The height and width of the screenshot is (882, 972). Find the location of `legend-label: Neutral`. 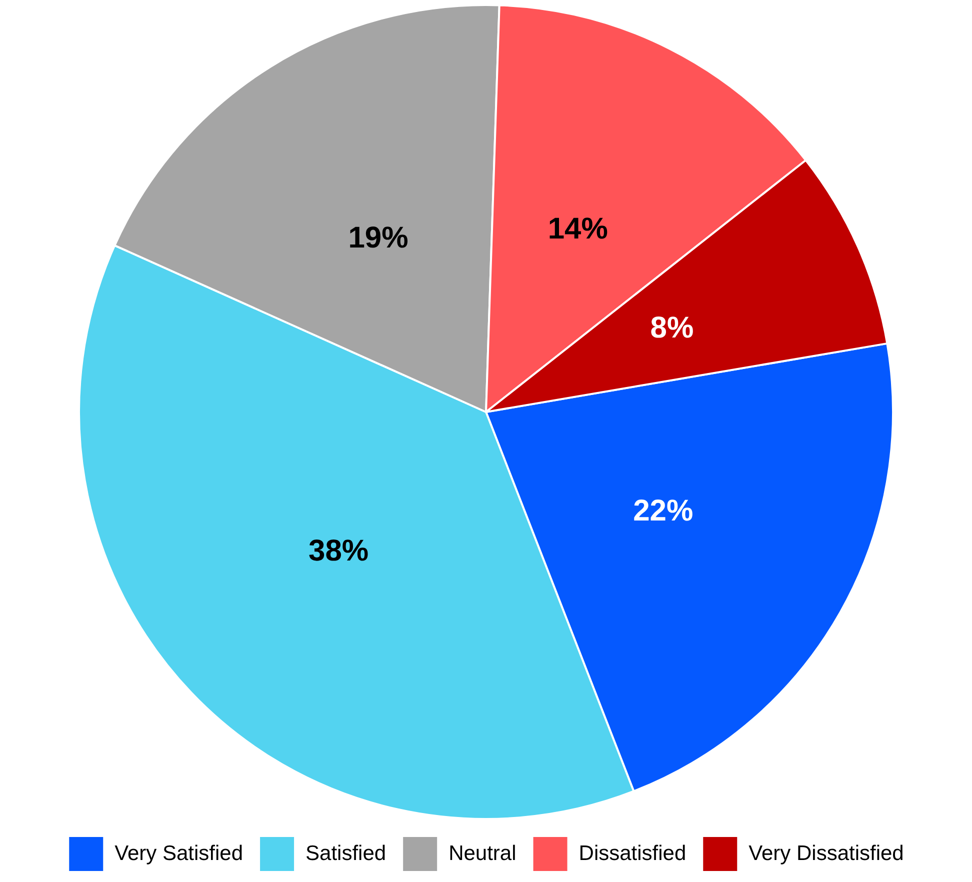

legend-label: Neutral is located at coordinates (482, 853).